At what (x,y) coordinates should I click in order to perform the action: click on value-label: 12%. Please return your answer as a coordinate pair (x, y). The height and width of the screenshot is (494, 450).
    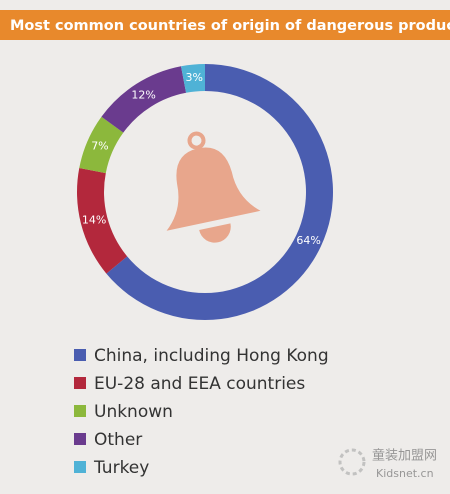
    Looking at the image, I should click on (143, 94).